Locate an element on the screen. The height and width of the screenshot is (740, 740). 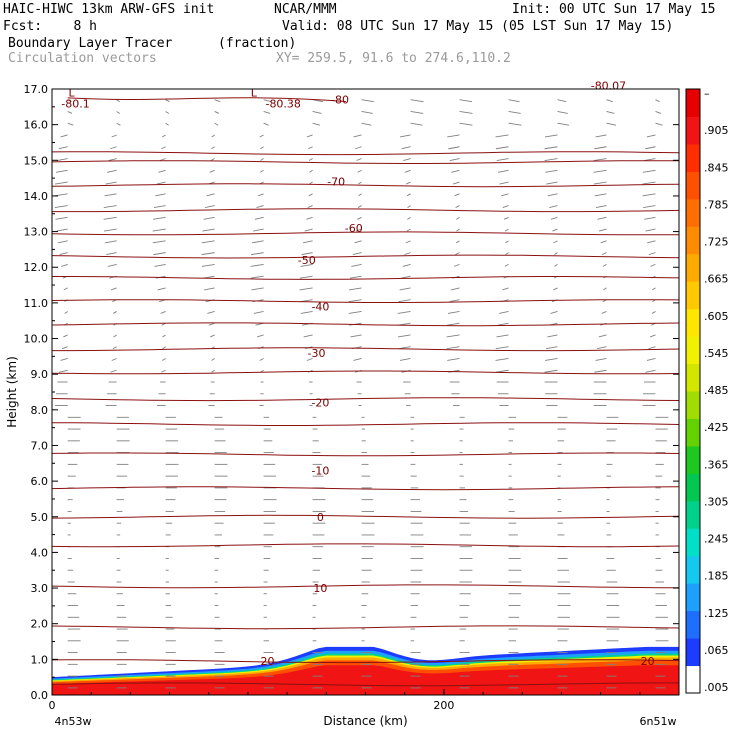
model-title: HAIC-HIWC 13km ARW-GFS init is located at coordinates (109, 9).